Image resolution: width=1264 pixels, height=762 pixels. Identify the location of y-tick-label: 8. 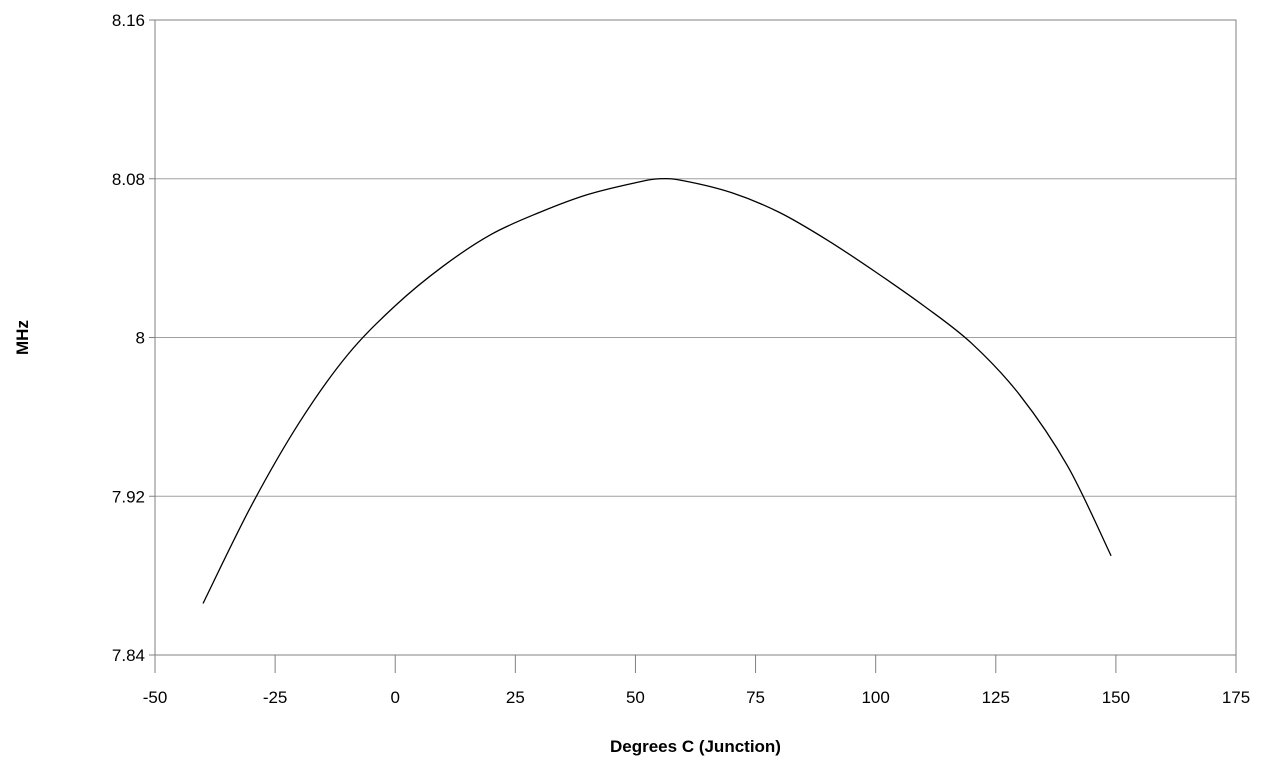
(140, 338).